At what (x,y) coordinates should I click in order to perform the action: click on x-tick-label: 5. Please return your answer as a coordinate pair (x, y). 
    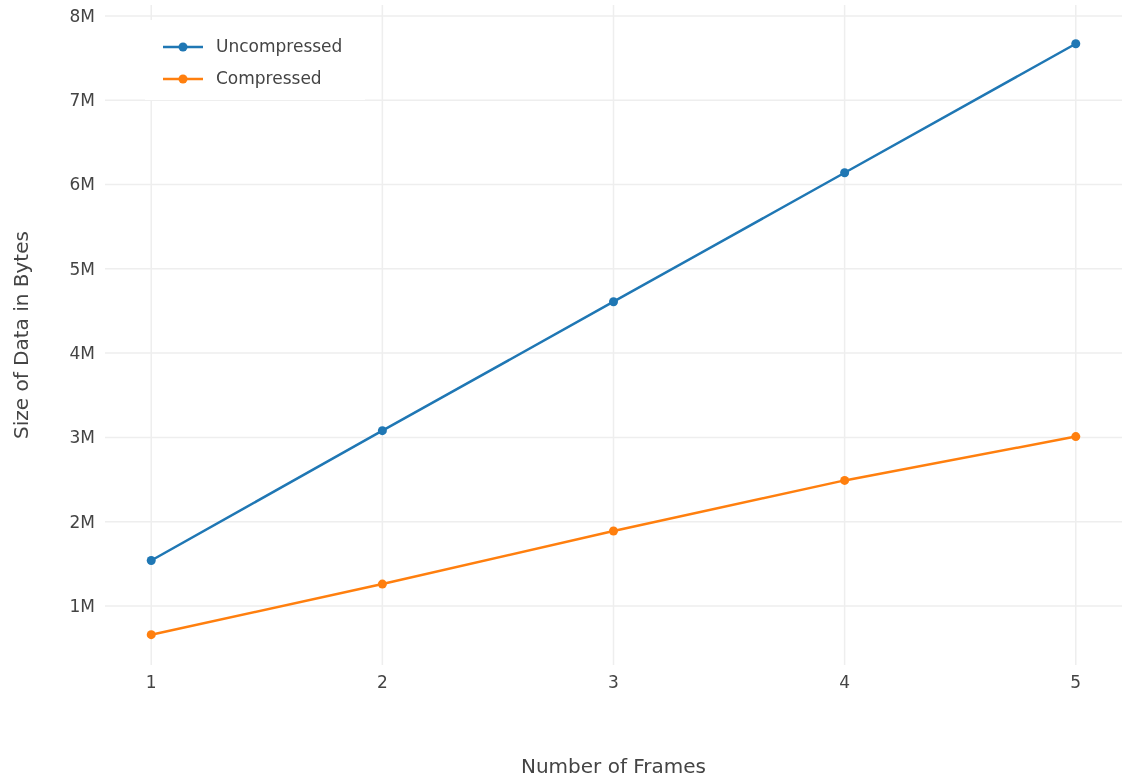
    Looking at the image, I should click on (1076, 682).